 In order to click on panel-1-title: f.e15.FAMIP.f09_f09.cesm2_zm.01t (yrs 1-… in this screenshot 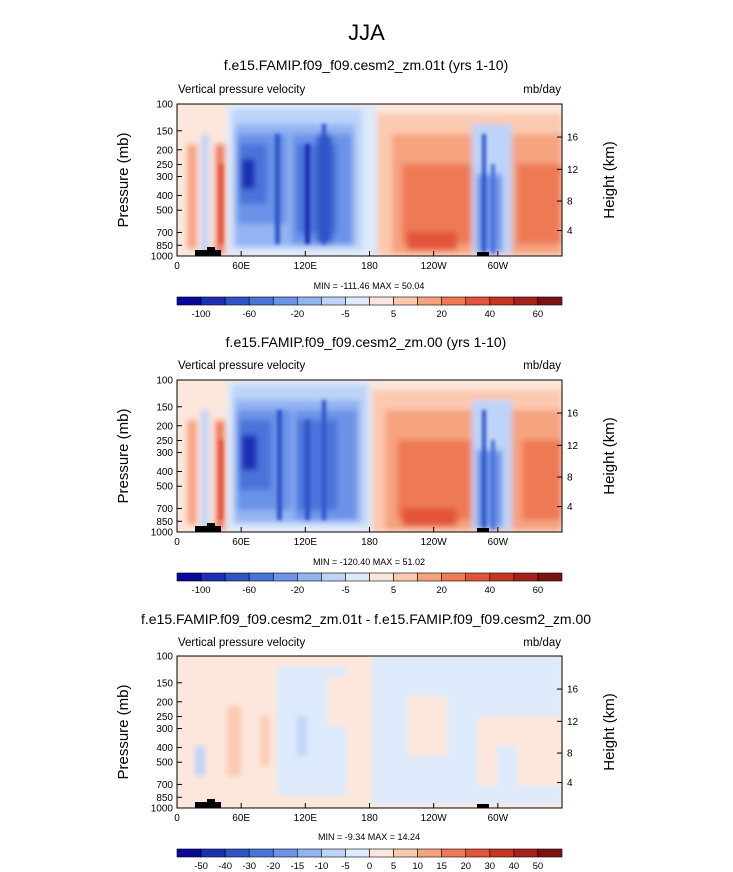, I will do `click(366, 65)`.